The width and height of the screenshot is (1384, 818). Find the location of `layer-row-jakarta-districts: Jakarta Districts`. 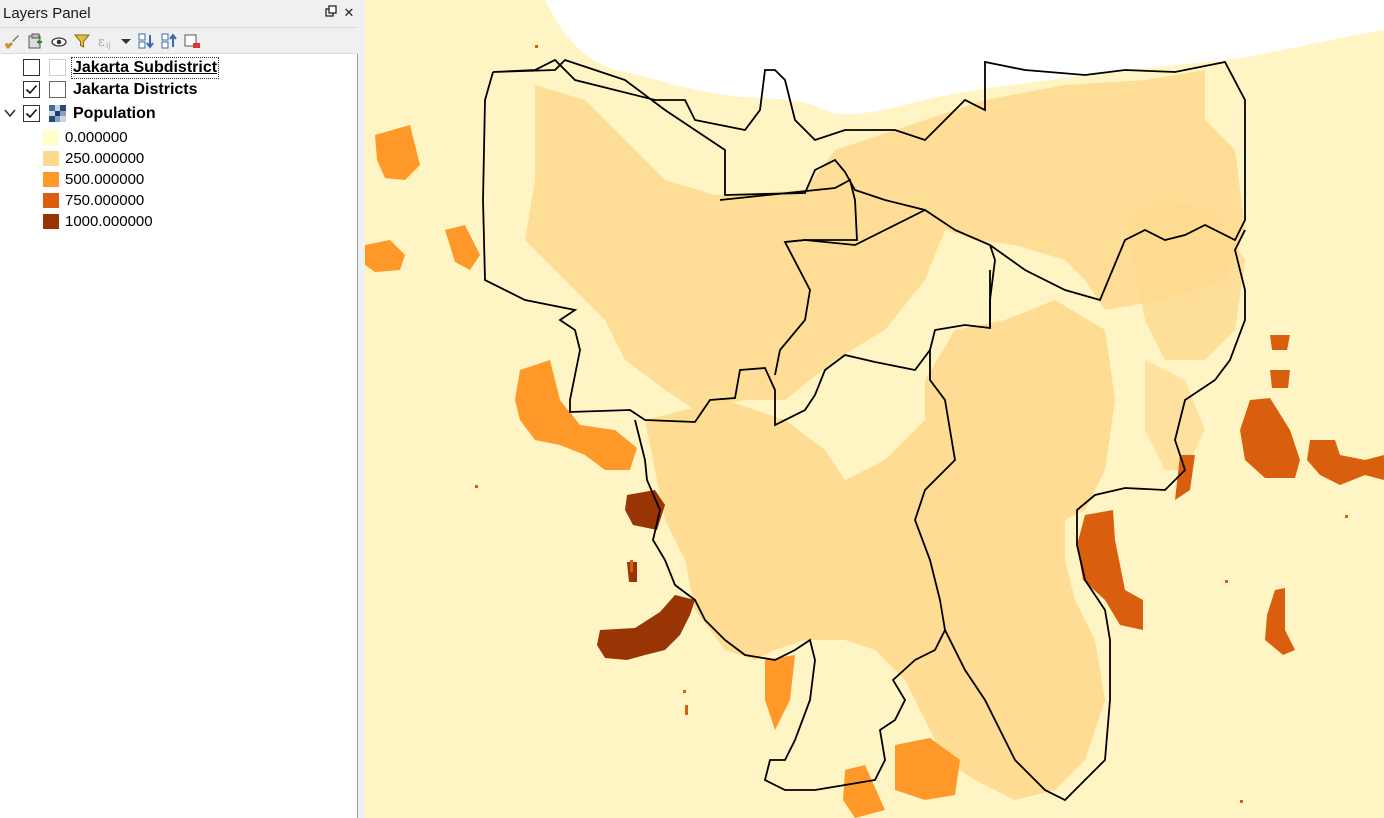

layer-row-jakarta-districts: Jakarta Districts is located at coordinates (179, 90).